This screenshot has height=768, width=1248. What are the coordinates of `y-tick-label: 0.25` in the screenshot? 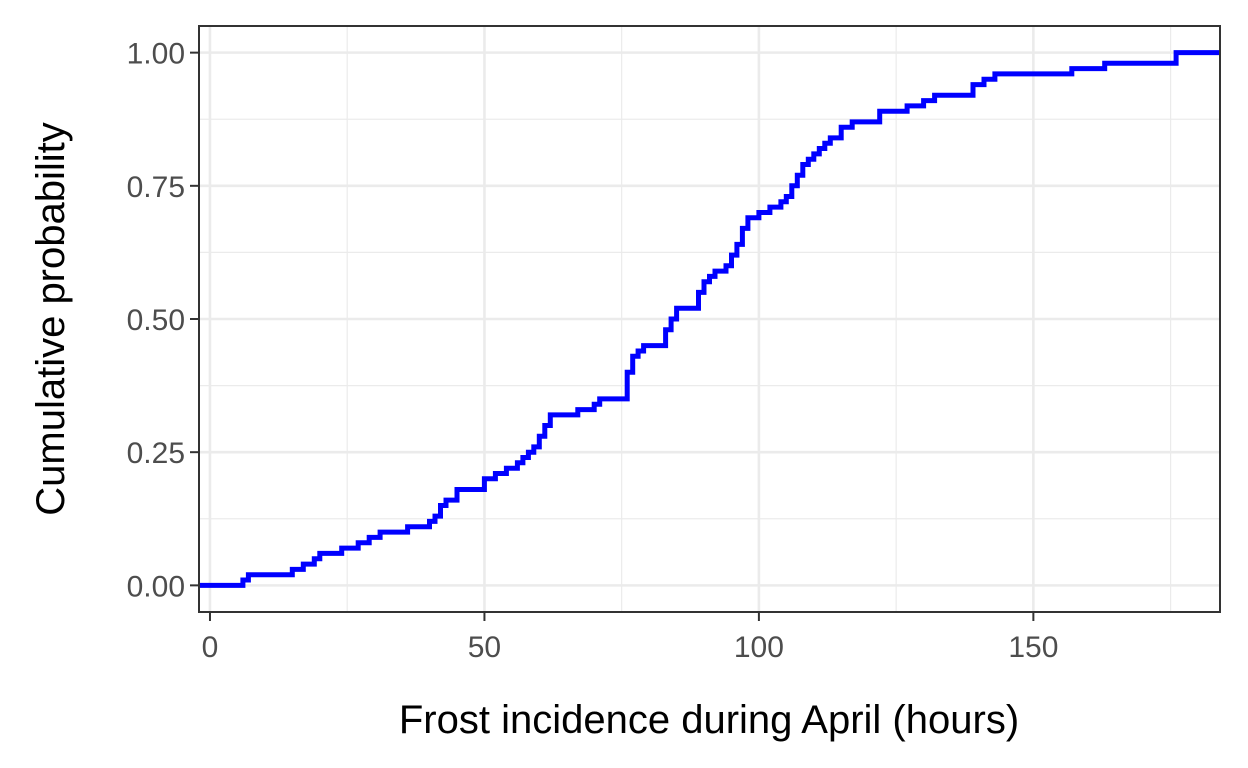 It's located at (156, 453).